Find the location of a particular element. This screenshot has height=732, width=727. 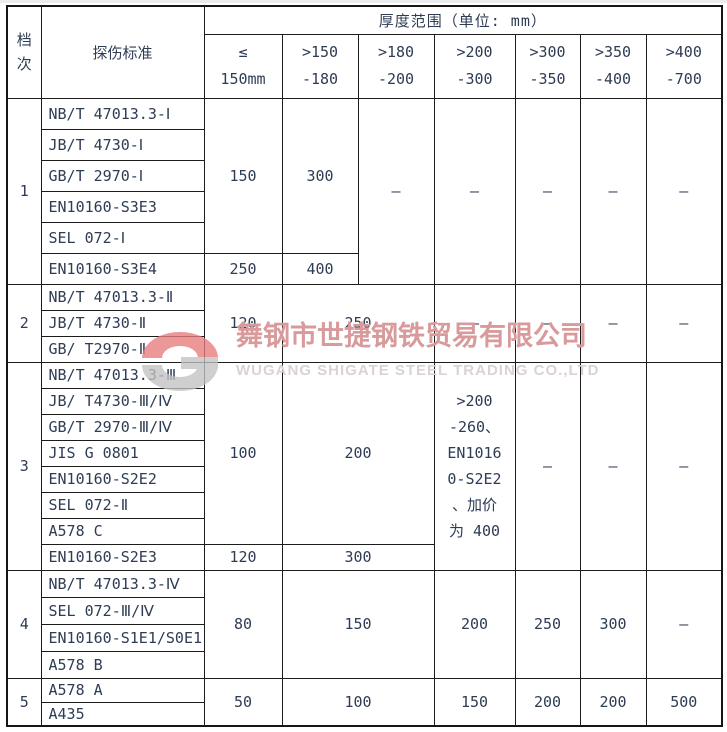

table-row: SEL 072-Ⅰ is located at coordinates (364, 237).